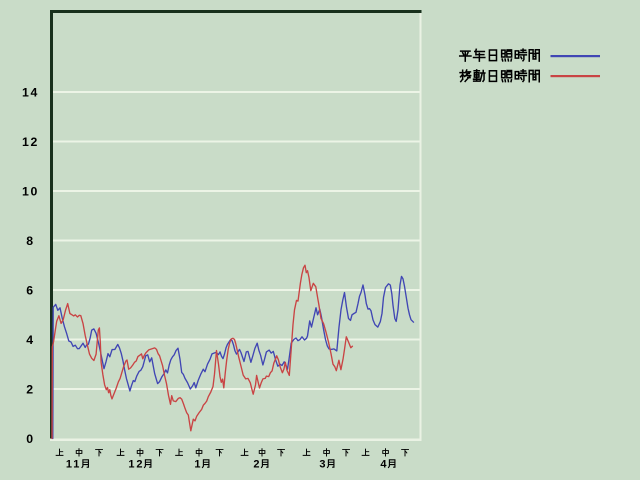 The image size is (640, 480). Describe the element at coordinates (30, 191) in the screenshot. I see `svg-text: 10` at that location.